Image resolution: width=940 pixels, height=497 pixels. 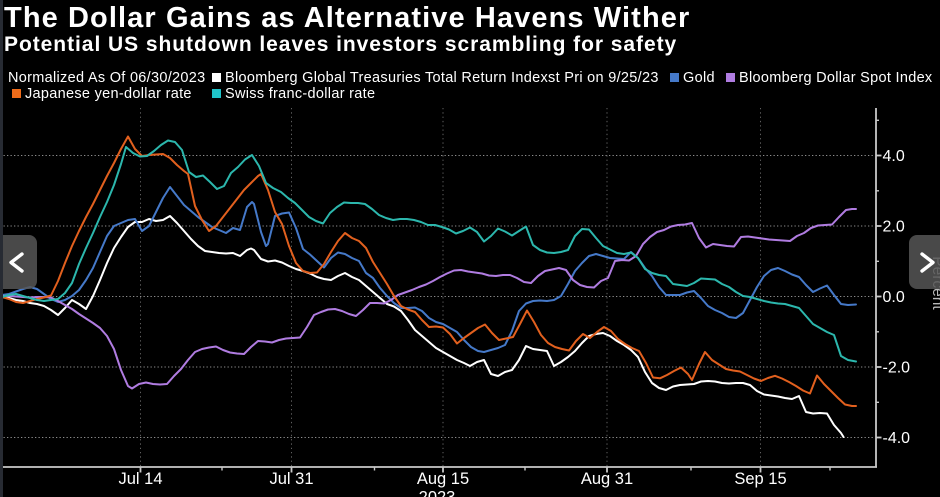 I want to click on svg-text: 4.0, so click(x=894, y=156).